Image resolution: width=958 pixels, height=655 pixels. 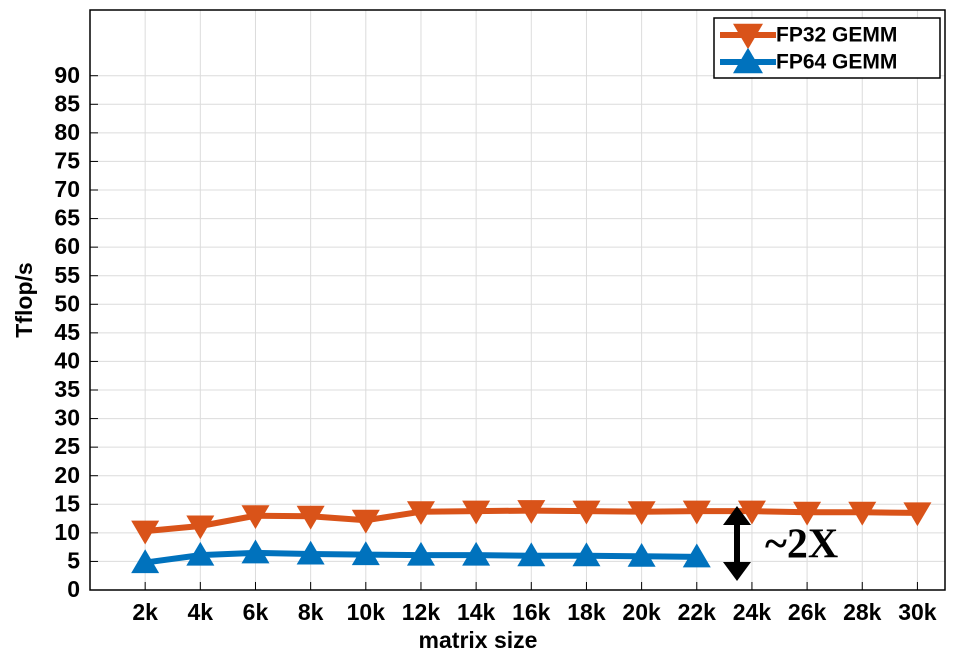 What do you see at coordinates (67, 132) in the screenshot?
I see `y-tick-label: 80` at bounding box center [67, 132].